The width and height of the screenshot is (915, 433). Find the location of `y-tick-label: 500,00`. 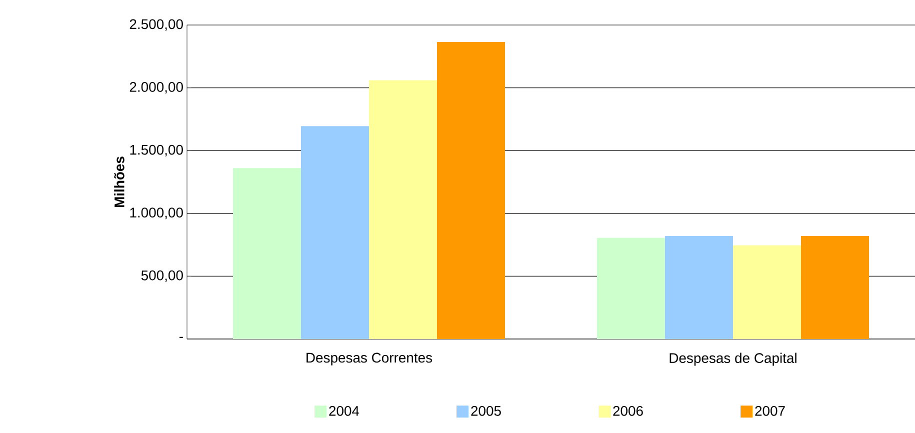

y-tick-label: 500,00 is located at coordinates (162, 276).